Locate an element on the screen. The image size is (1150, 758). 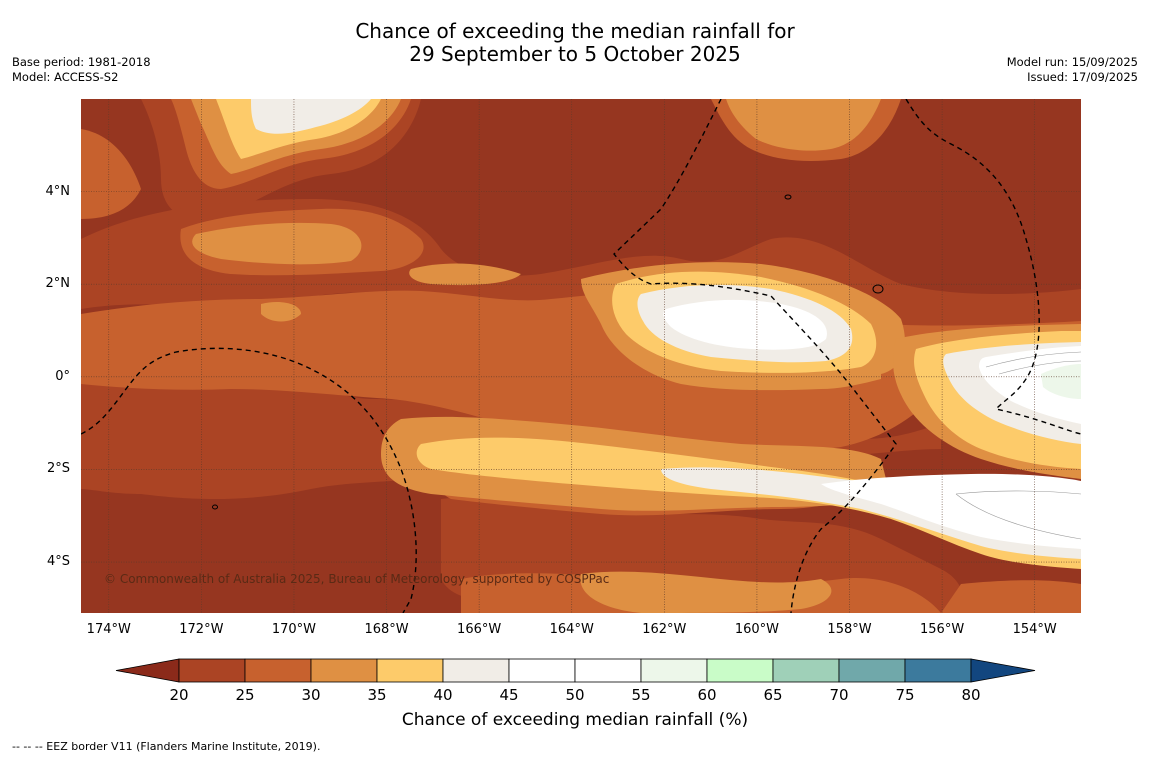
colorbar-ticks: 20 25 30 35 40 45 50 55 60 65 70 75 80 is located at coordinates (574, 695).